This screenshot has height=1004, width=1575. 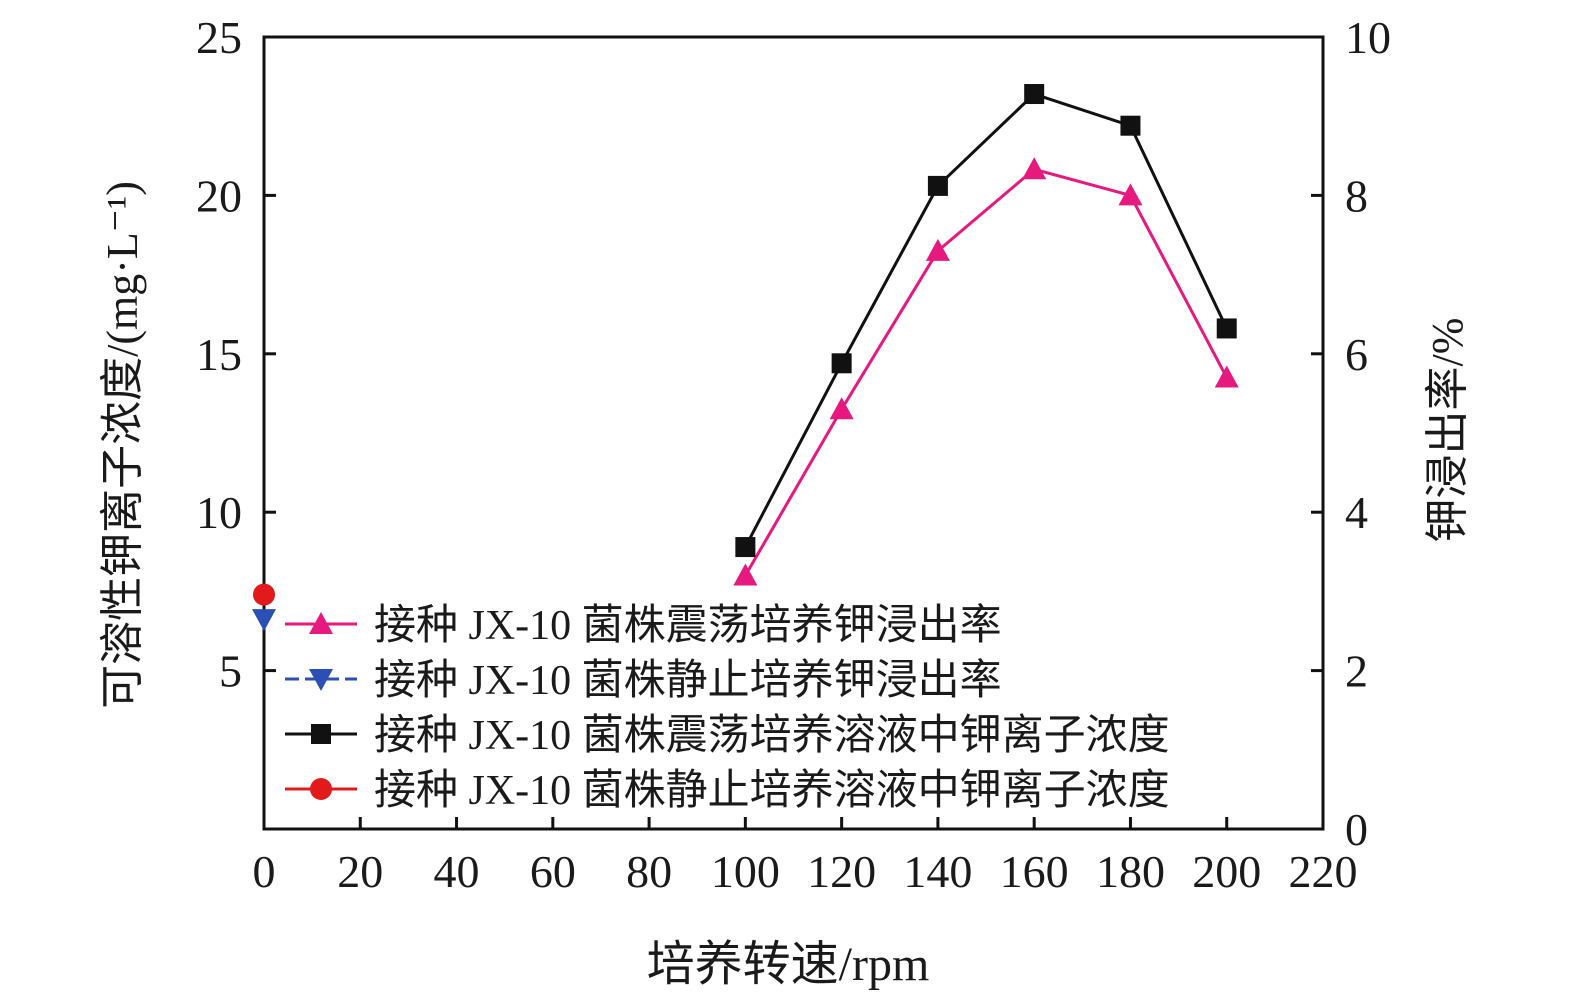 I want to click on x-tick-label: 0, so click(x=264, y=871).